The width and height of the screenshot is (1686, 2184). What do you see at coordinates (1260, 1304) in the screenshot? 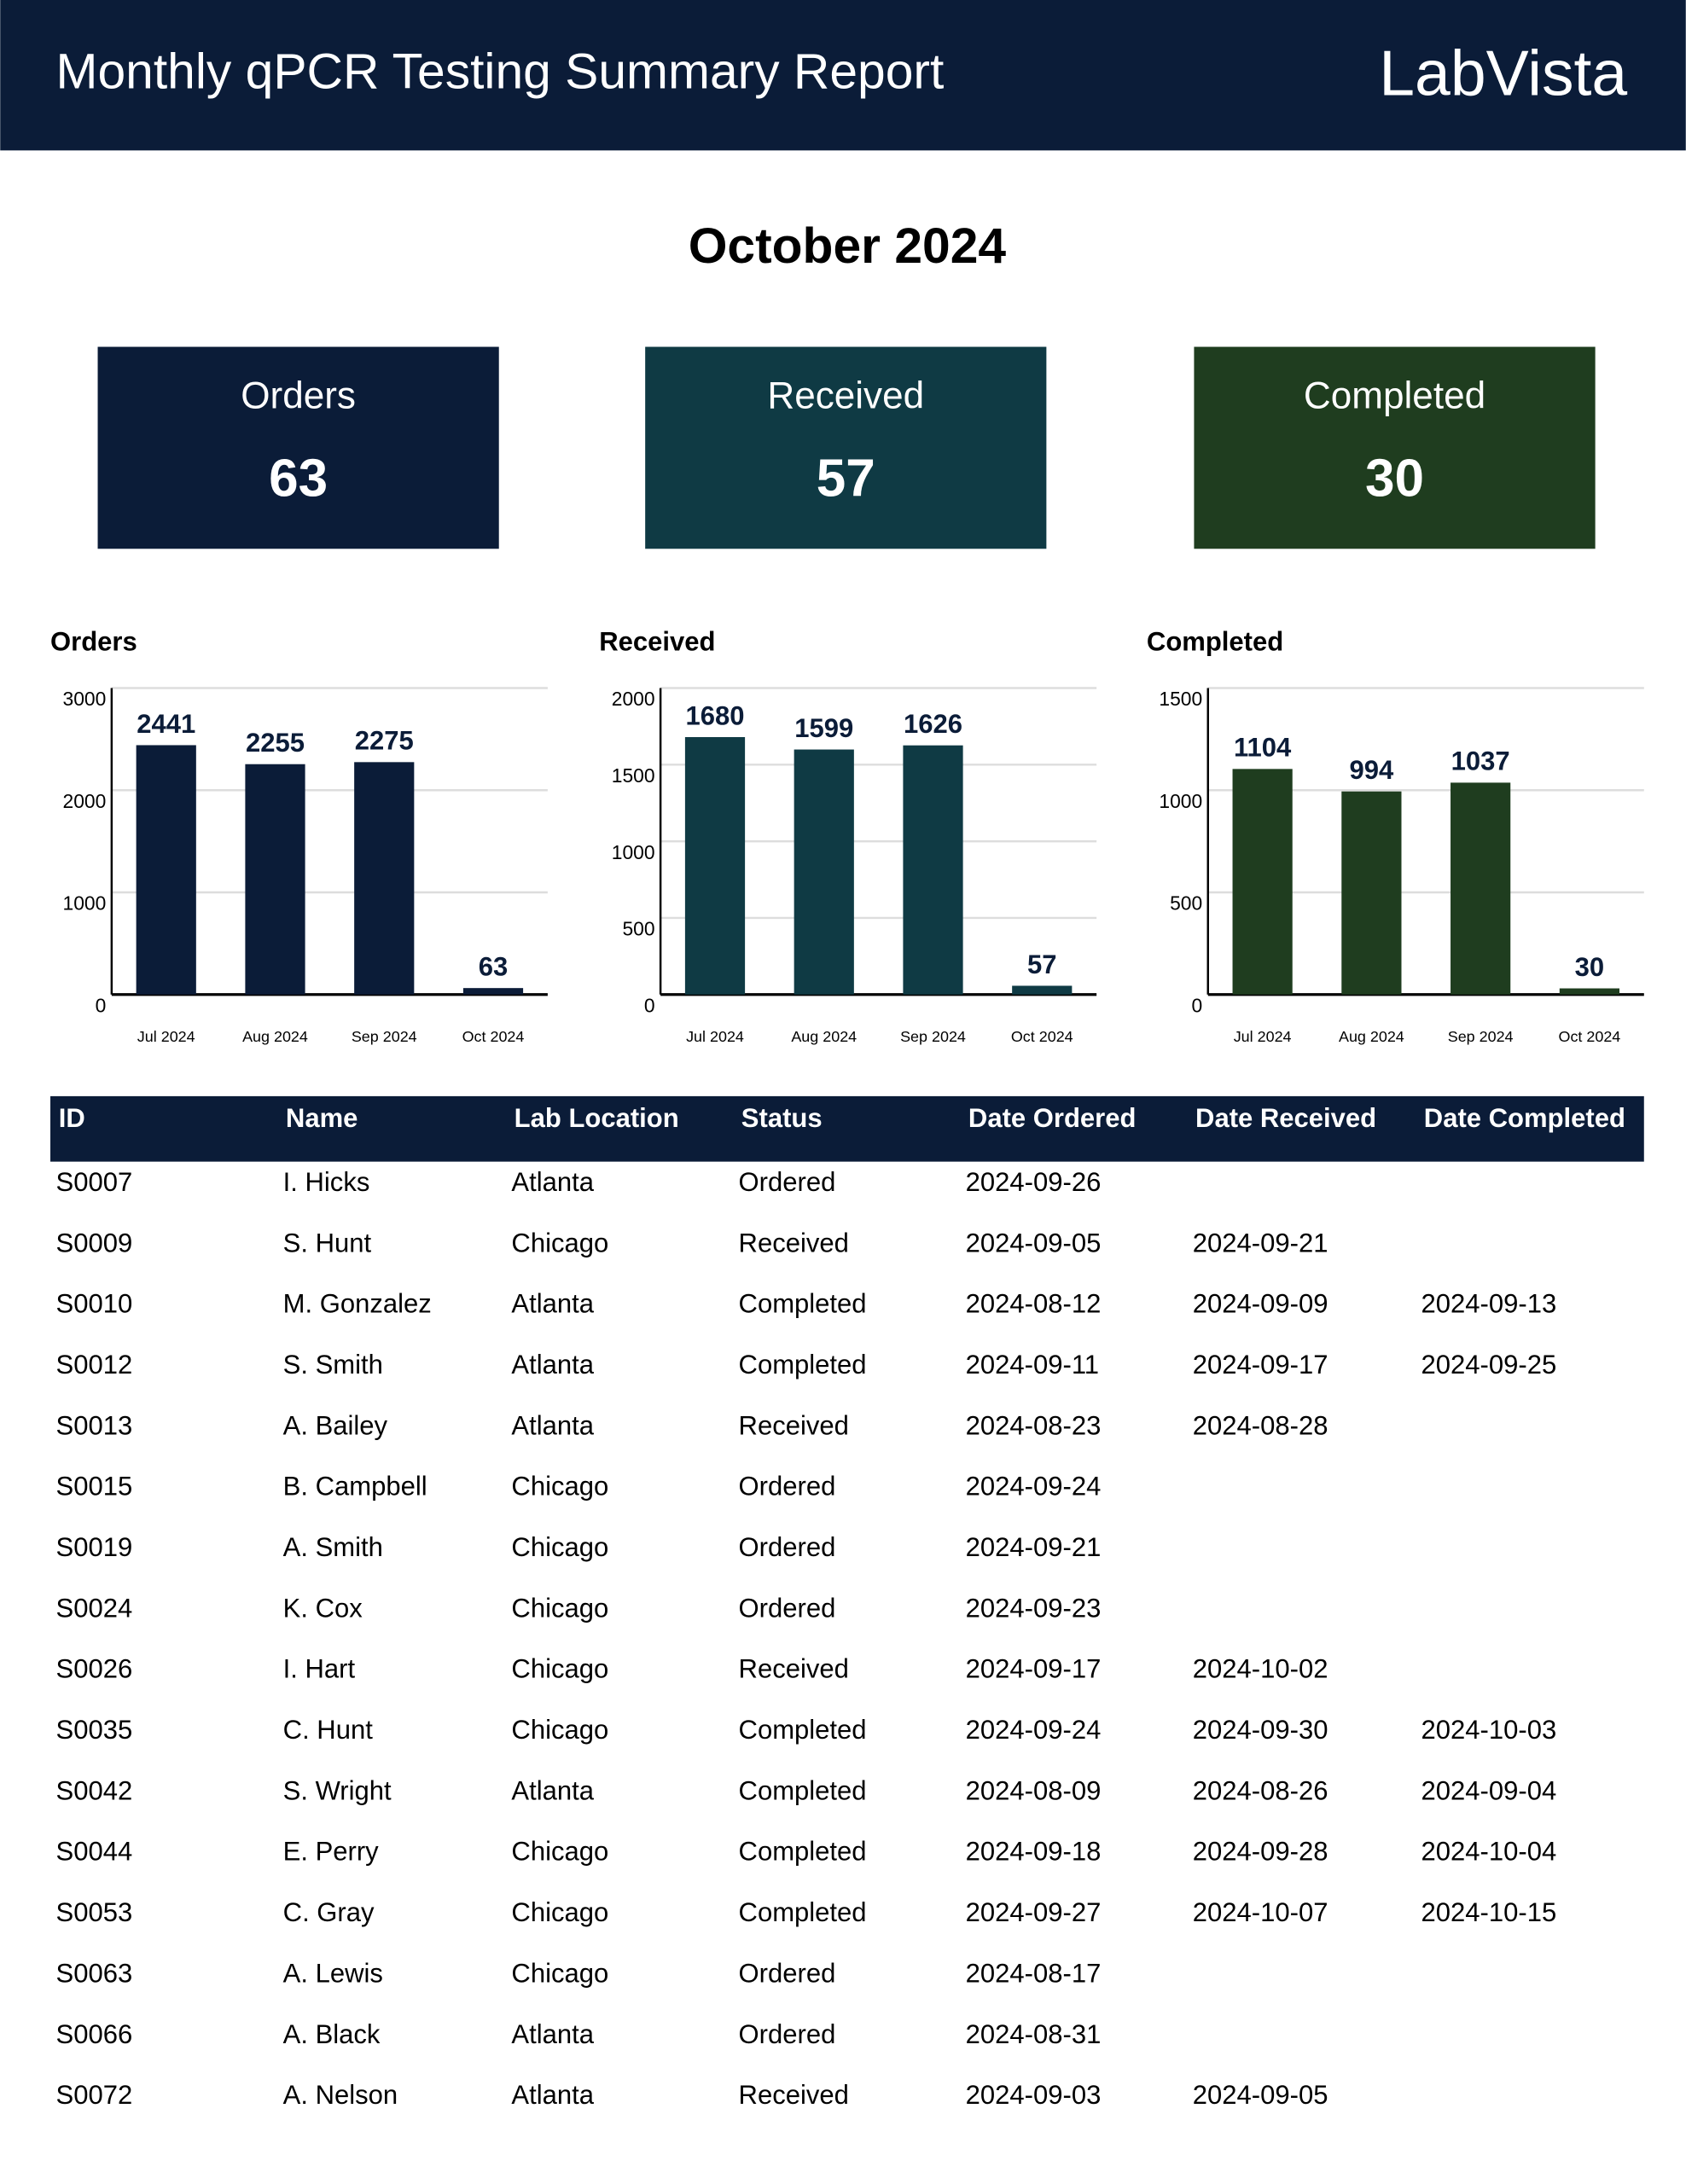
I see `table-cell: 2024-09-09` at bounding box center [1260, 1304].